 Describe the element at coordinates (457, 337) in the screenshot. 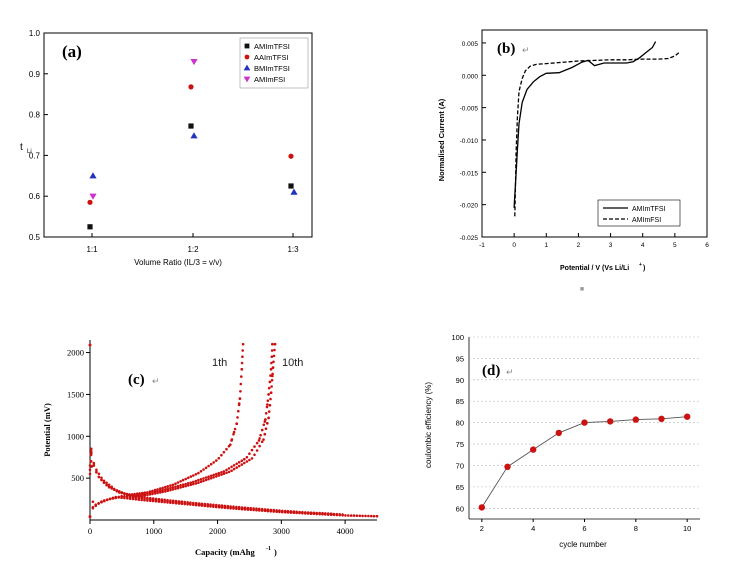

I see `y-tick-label: 100` at that location.